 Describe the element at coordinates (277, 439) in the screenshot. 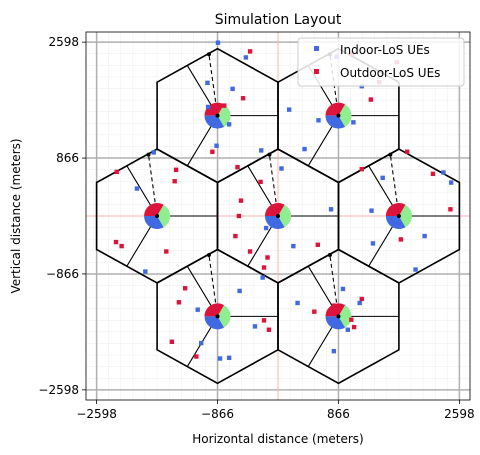

I see `x-axis-label: Horizontal distance (meters)` at that location.